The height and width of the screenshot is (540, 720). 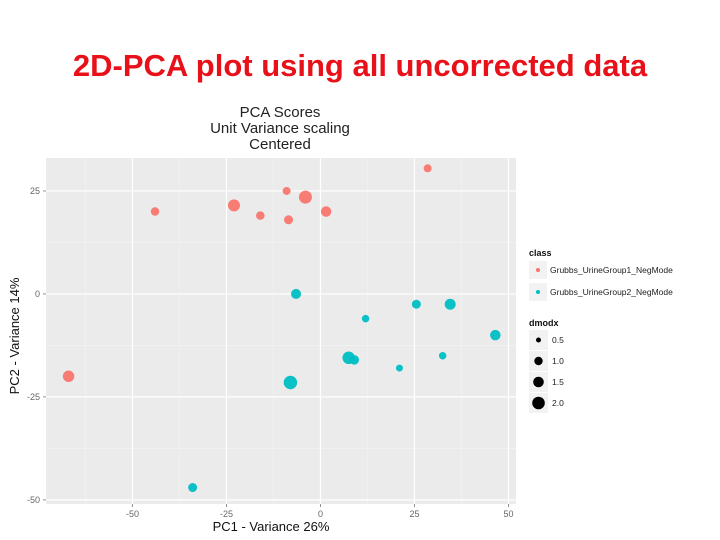 I want to click on x-tick-label: 0, so click(x=320, y=514).